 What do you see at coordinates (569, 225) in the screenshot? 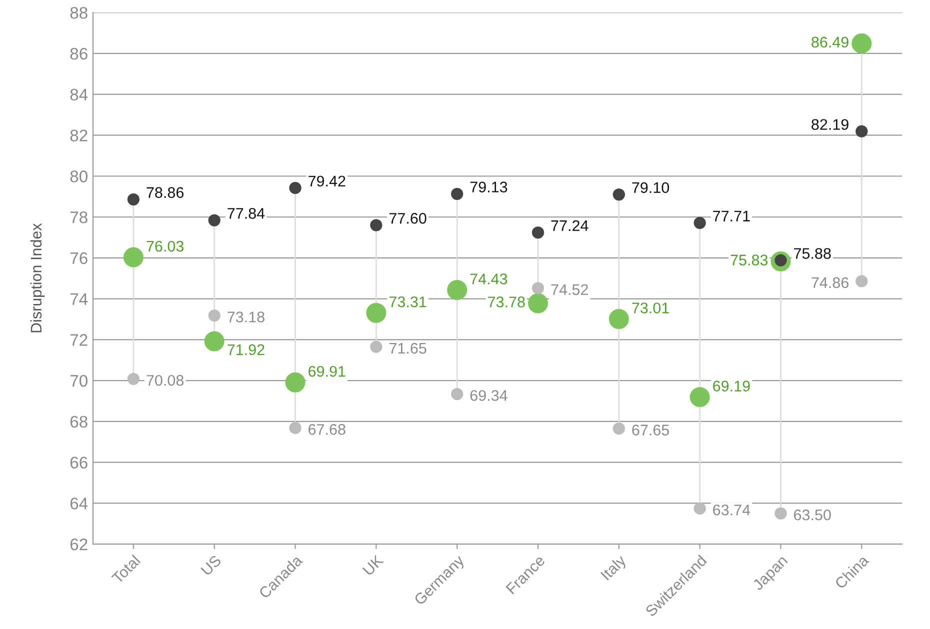
I see `data-label: 77.24` at bounding box center [569, 225].